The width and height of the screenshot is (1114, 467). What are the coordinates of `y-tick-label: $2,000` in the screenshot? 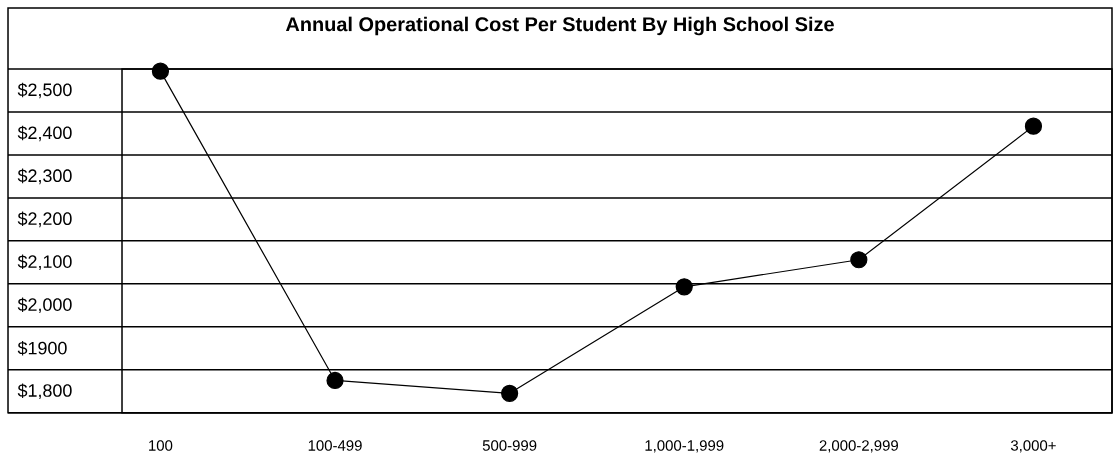 It's located at (44, 305).